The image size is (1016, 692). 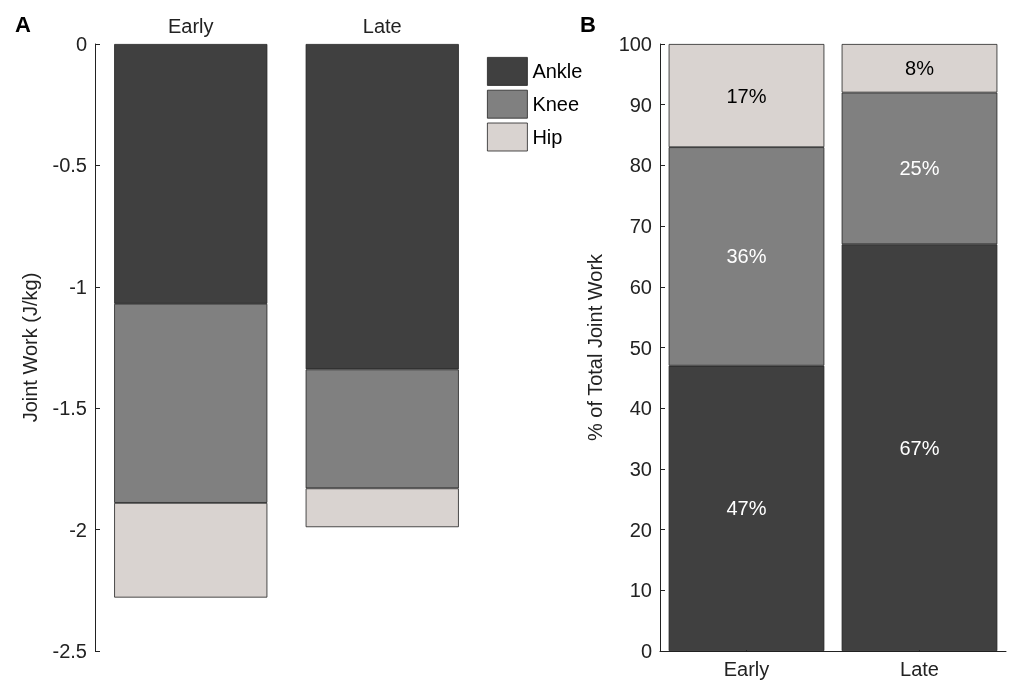 What do you see at coordinates (556, 104) in the screenshot?
I see `legend-label: Knee` at bounding box center [556, 104].